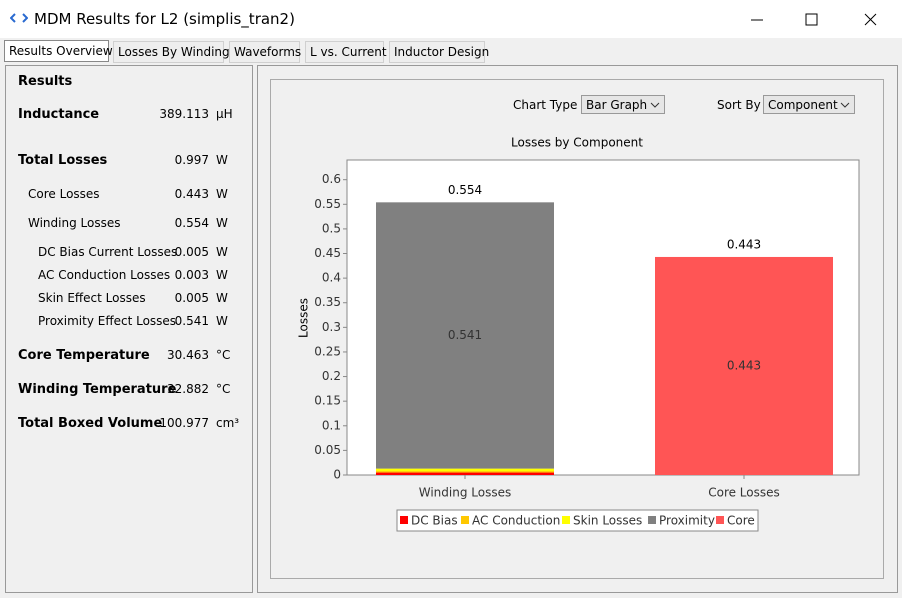 The height and width of the screenshot is (598, 902). What do you see at coordinates (90, 423) in the screenshot?
I see `result-label: Total Boxed Volume` at bounding box center [90, 423].